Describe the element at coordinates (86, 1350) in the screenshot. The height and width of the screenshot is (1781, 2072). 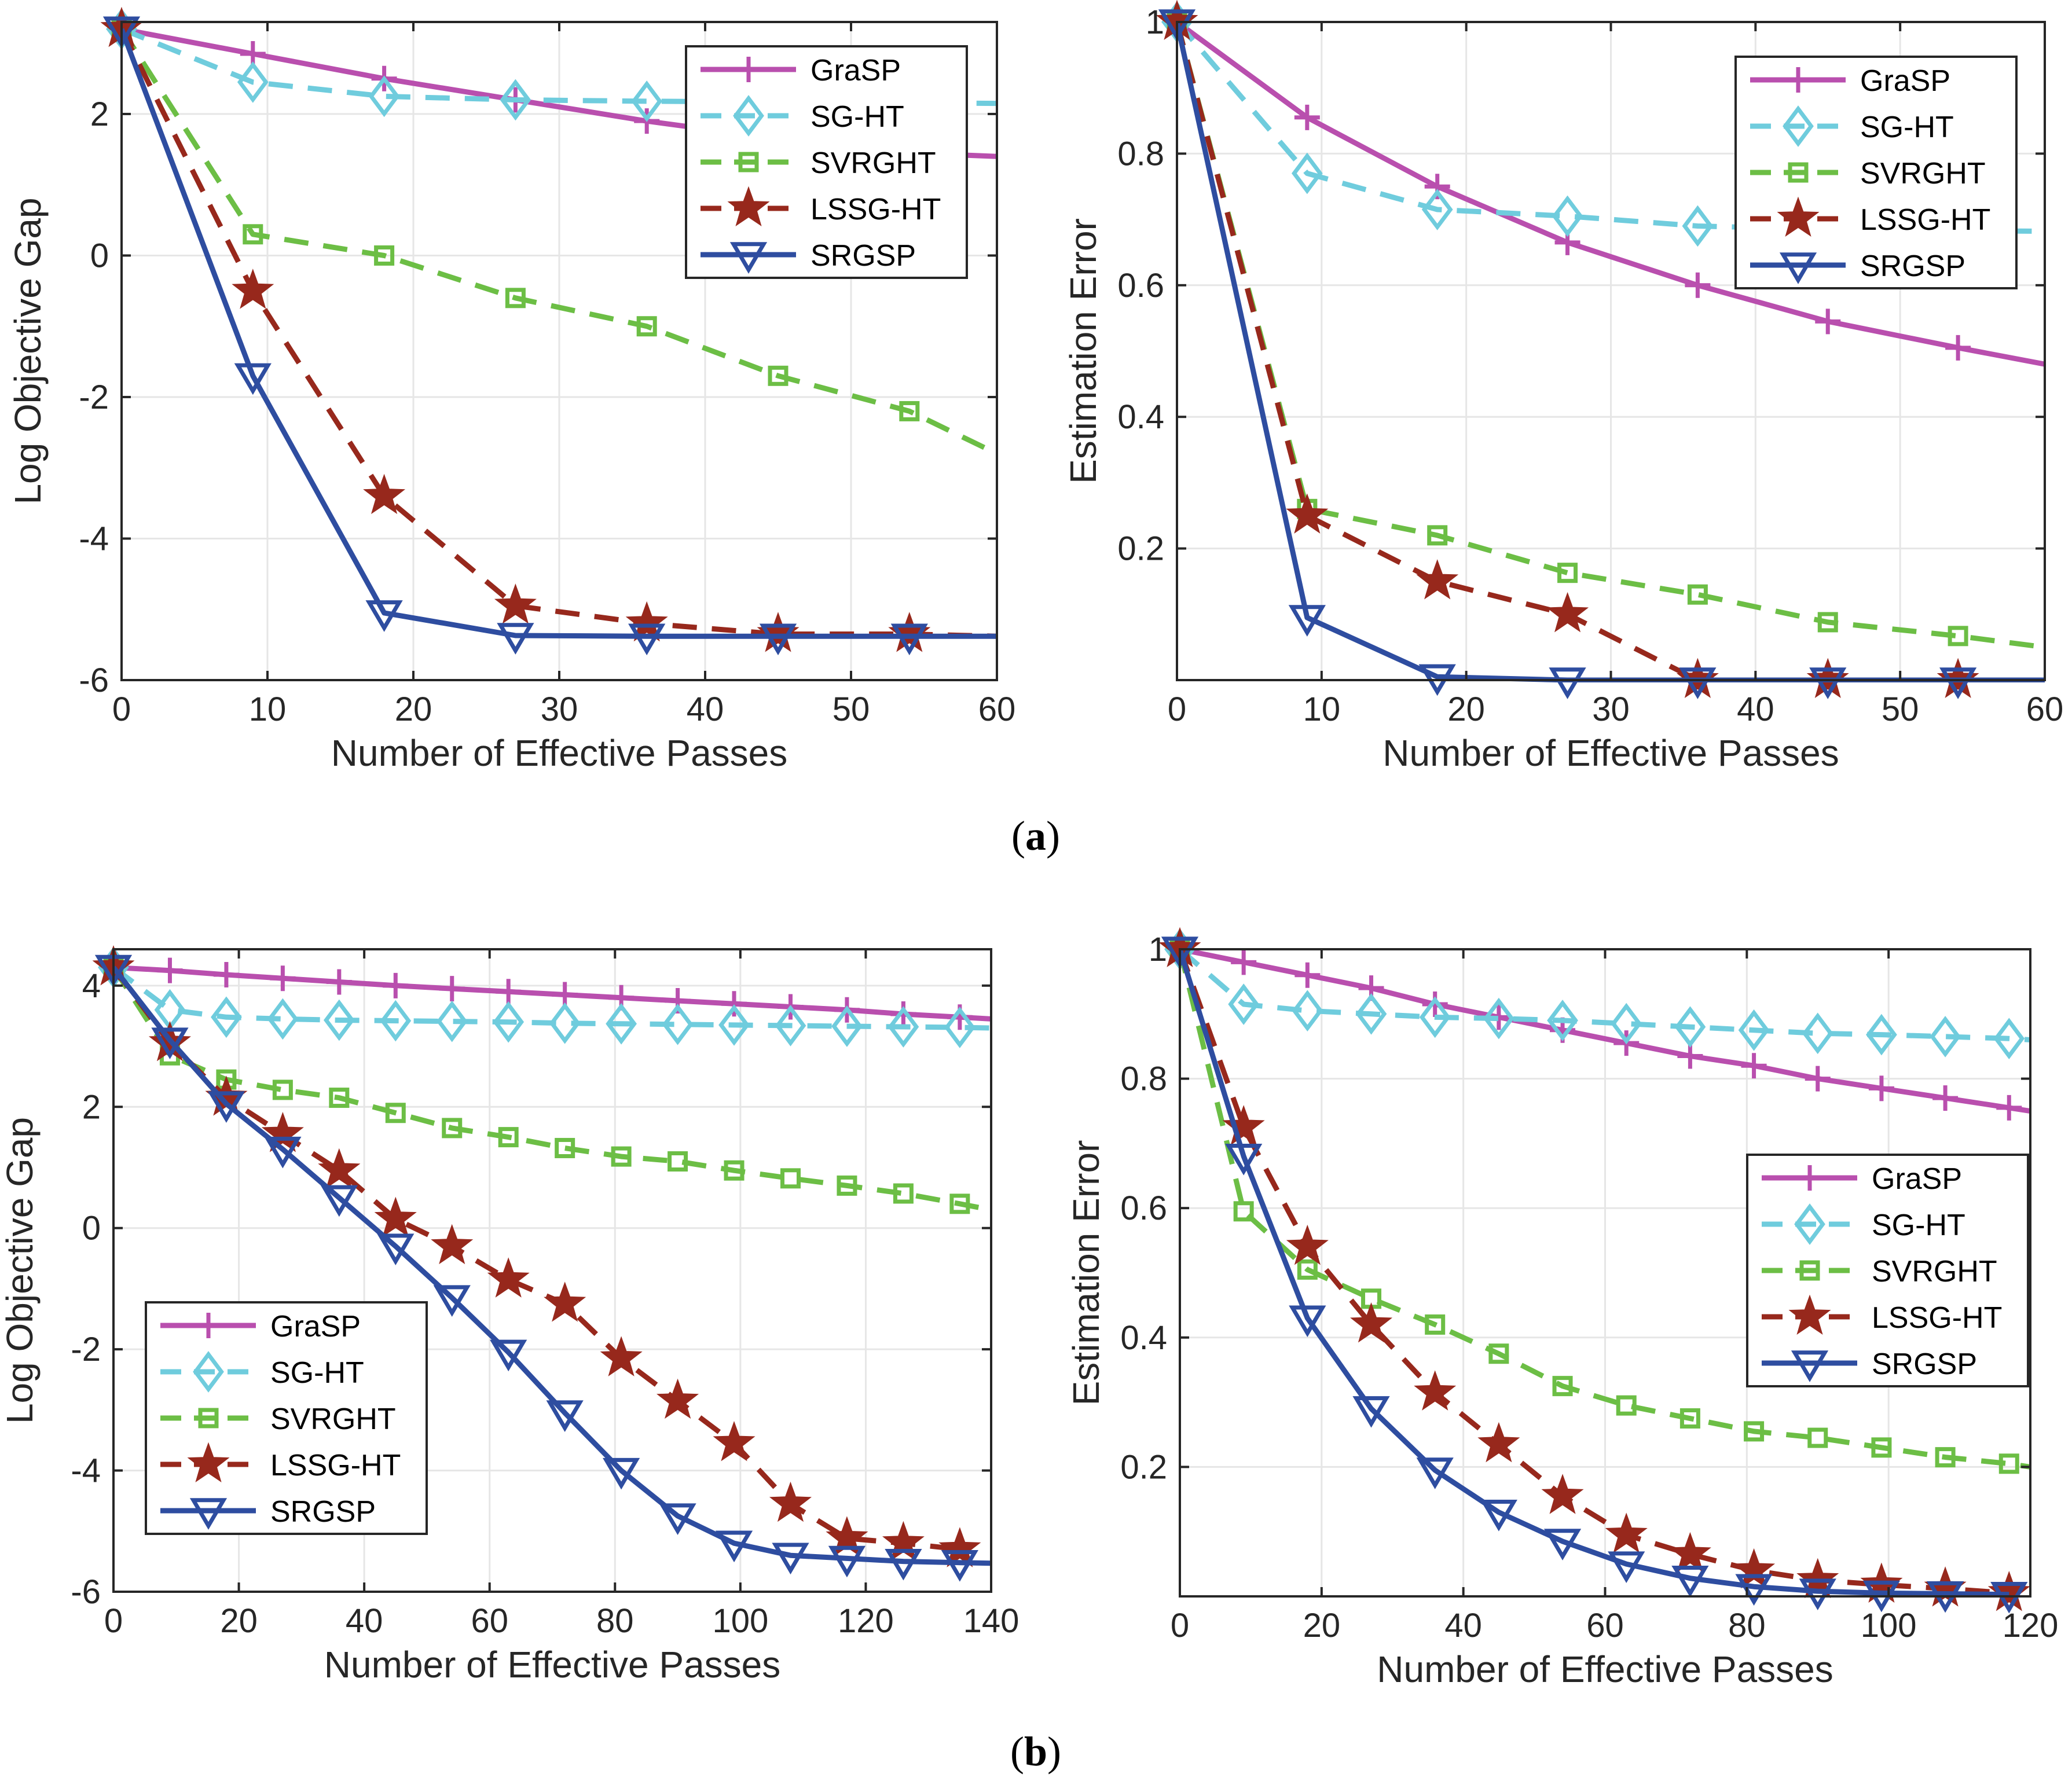
I see `y-tick-label: -2` at that location.